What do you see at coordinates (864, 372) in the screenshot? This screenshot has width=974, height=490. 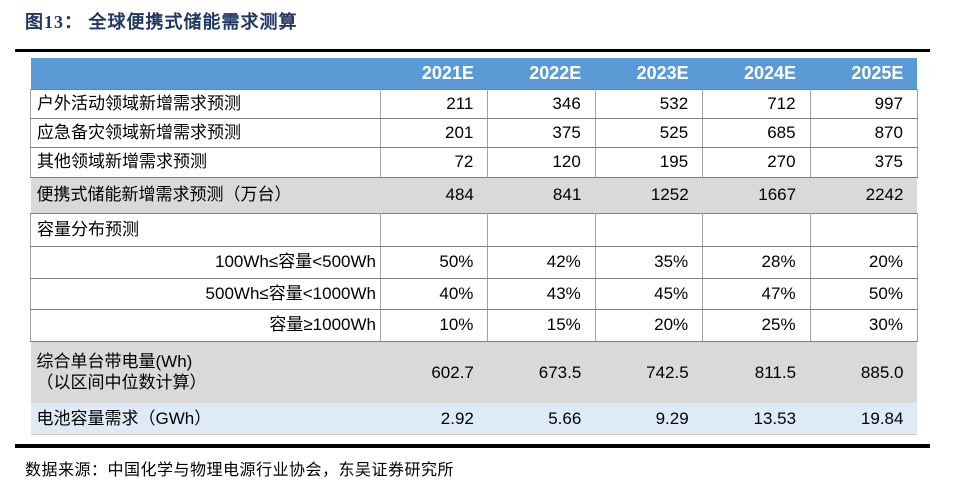 I see `cell-value: 885.0` at bounding box center [864, 372].